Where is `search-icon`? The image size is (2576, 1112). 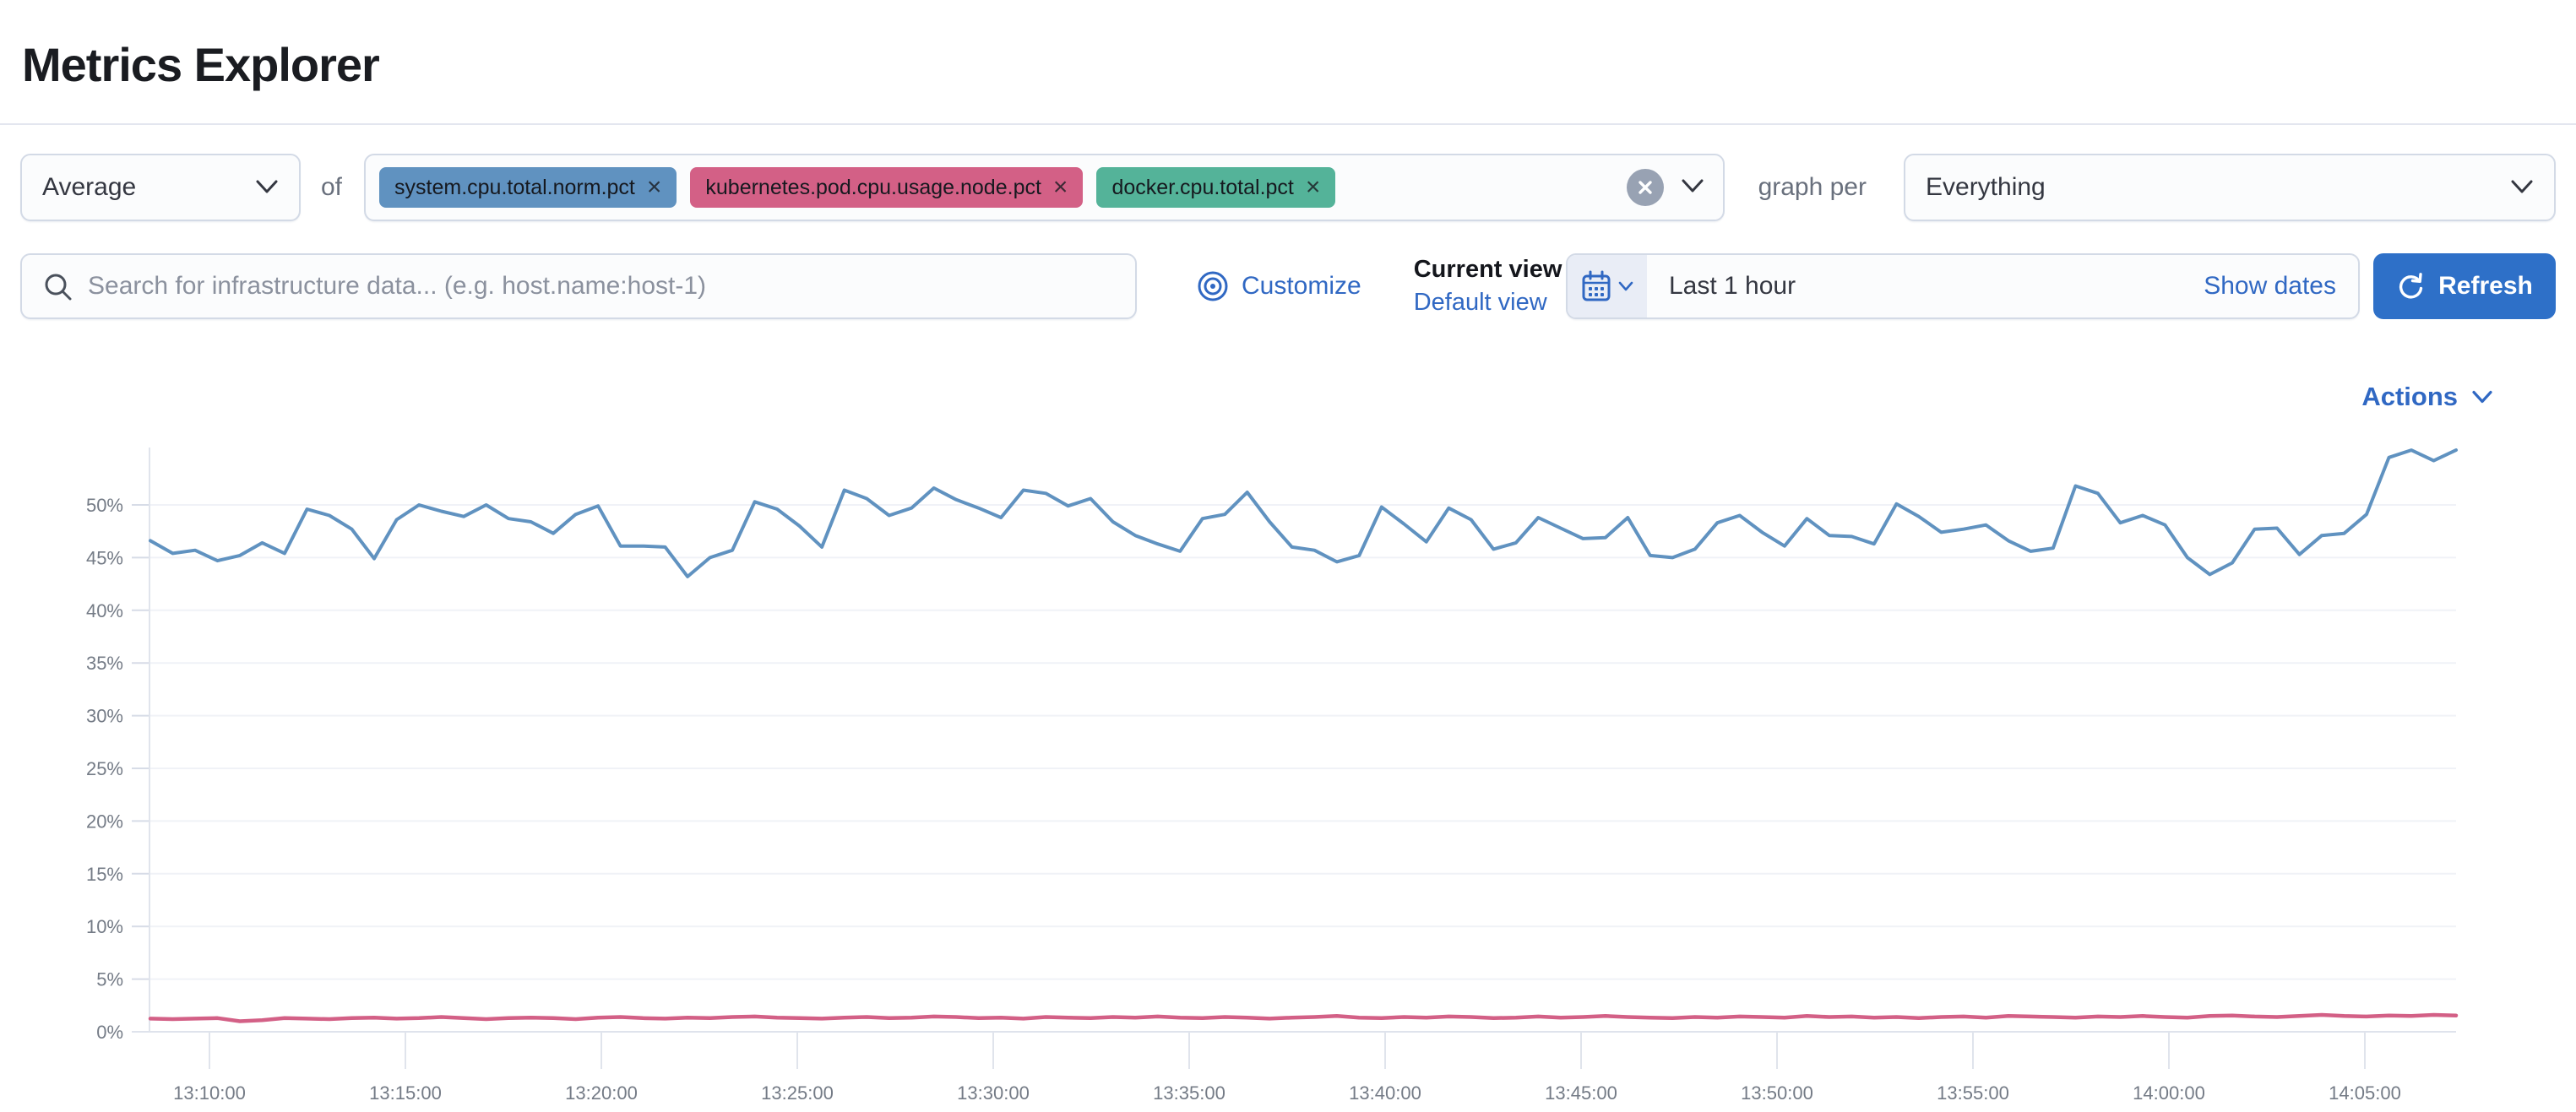
search-icon is located at coordinates (58, 289).